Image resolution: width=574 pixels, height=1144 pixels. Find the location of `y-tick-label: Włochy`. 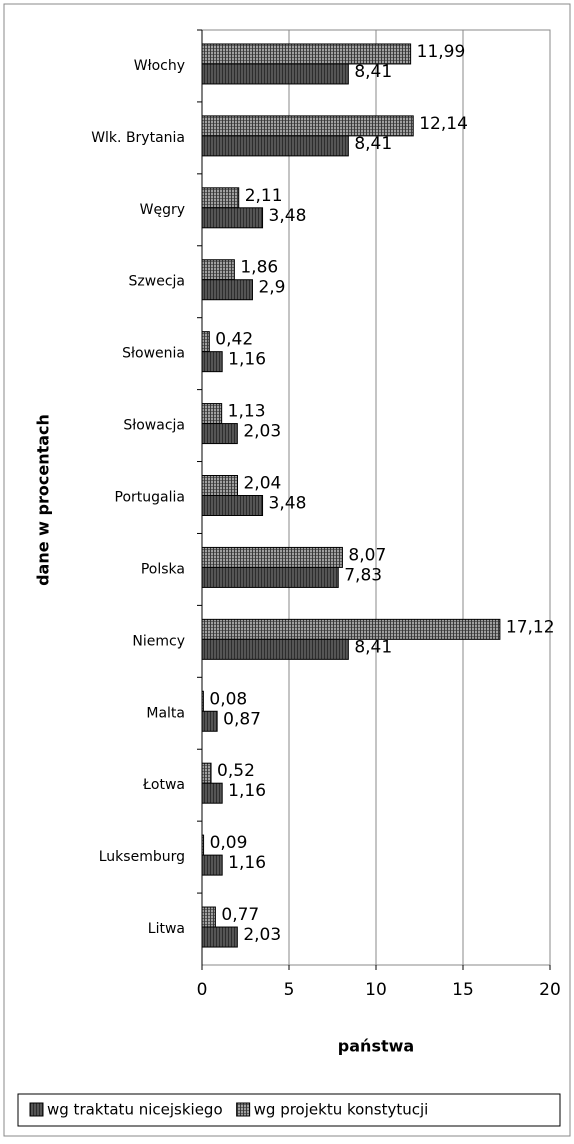

y-tick-label: Włochy is located at coordinates (159, 66).